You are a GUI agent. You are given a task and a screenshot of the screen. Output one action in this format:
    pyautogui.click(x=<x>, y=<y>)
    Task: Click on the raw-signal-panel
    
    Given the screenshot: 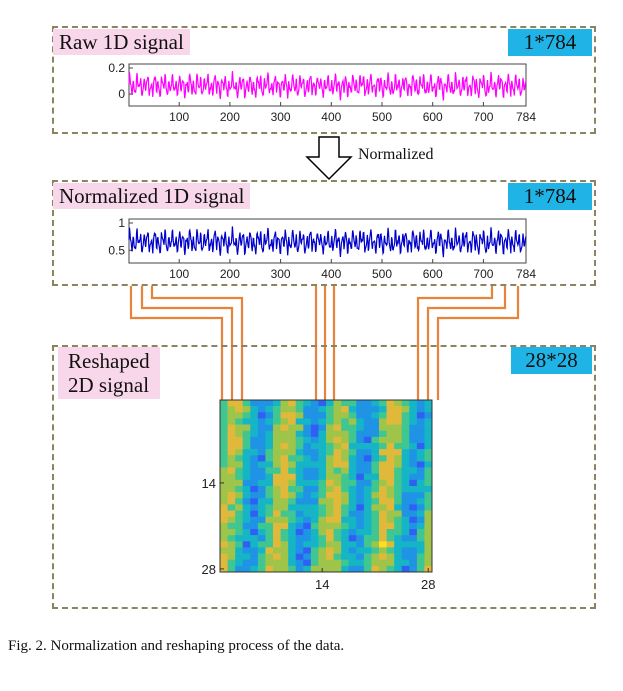 What is the action you would take?
    pyautogui.click(x=324, y=80)
    